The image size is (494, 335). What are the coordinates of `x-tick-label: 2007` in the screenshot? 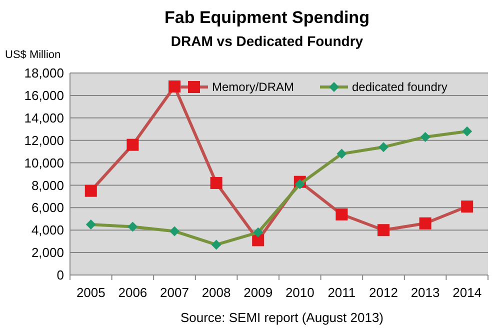 It's located at (174, 292).